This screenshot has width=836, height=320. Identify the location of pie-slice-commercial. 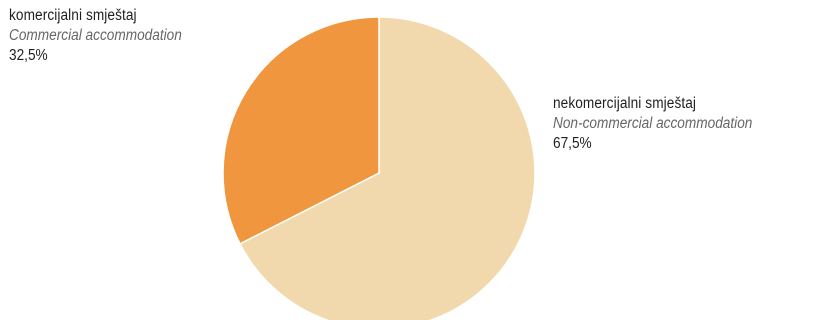
(301, 130).